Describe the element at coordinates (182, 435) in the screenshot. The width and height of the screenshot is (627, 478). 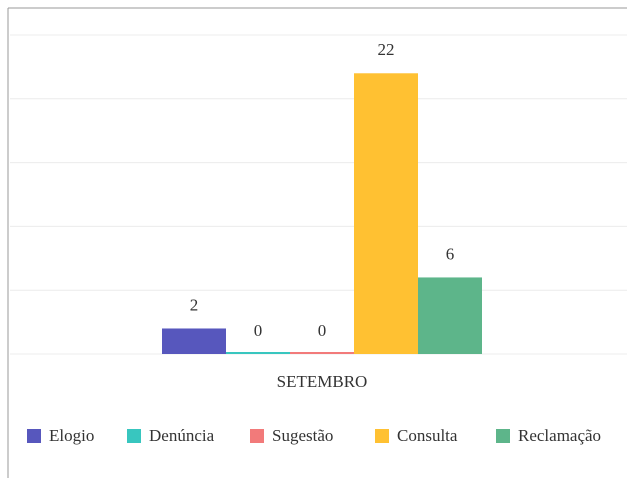
I see `legend-label: Denúncia` at that location.